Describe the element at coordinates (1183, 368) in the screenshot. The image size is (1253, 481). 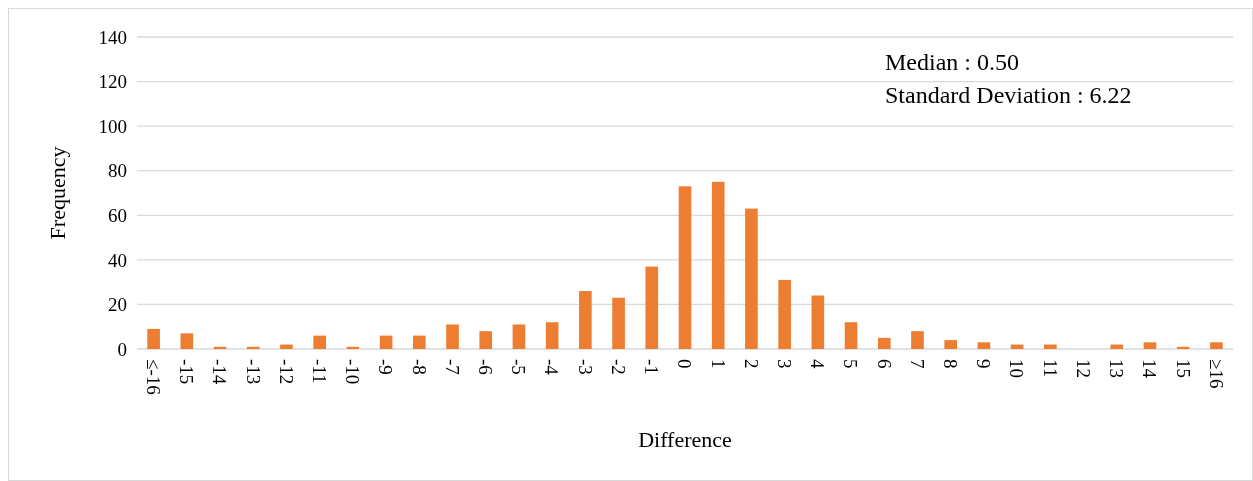
I see `x-tick-label: 15` at that location.